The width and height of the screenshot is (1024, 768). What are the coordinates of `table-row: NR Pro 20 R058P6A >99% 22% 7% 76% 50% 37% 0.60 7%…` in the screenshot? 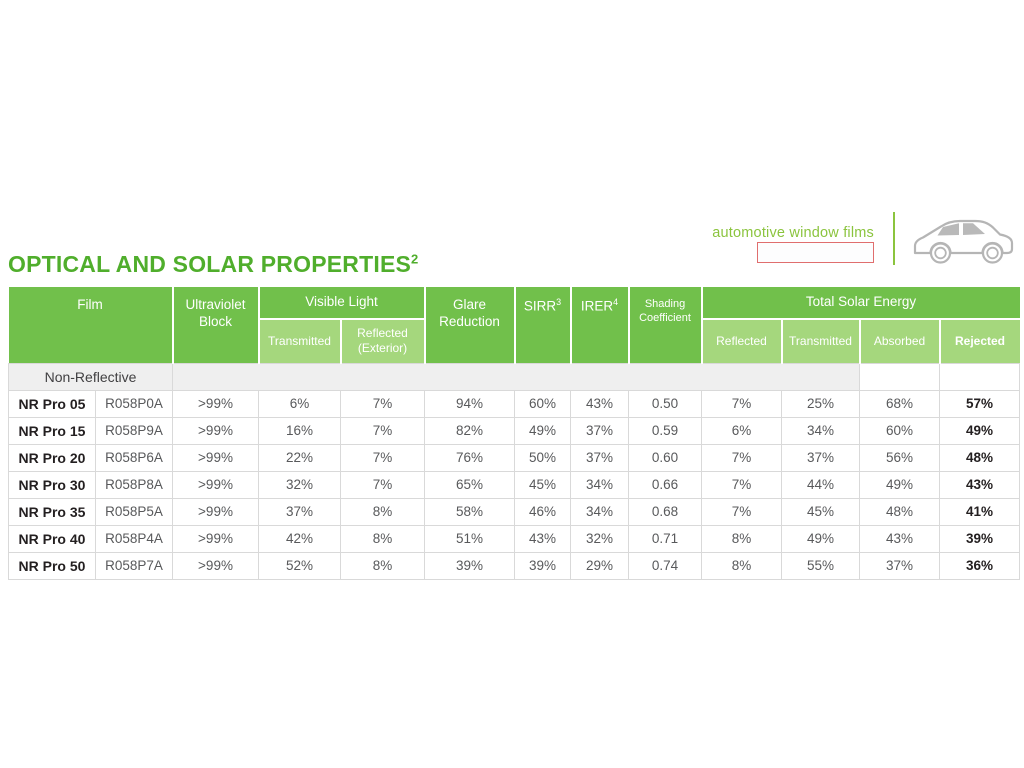 It's located at (514, 457).